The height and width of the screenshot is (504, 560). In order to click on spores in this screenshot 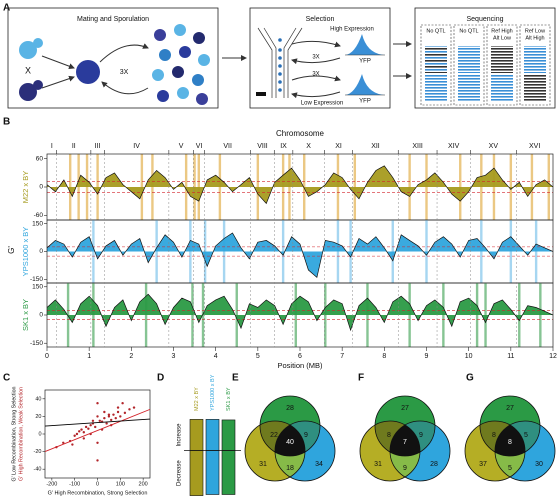, I will do `click(181, 64)`.